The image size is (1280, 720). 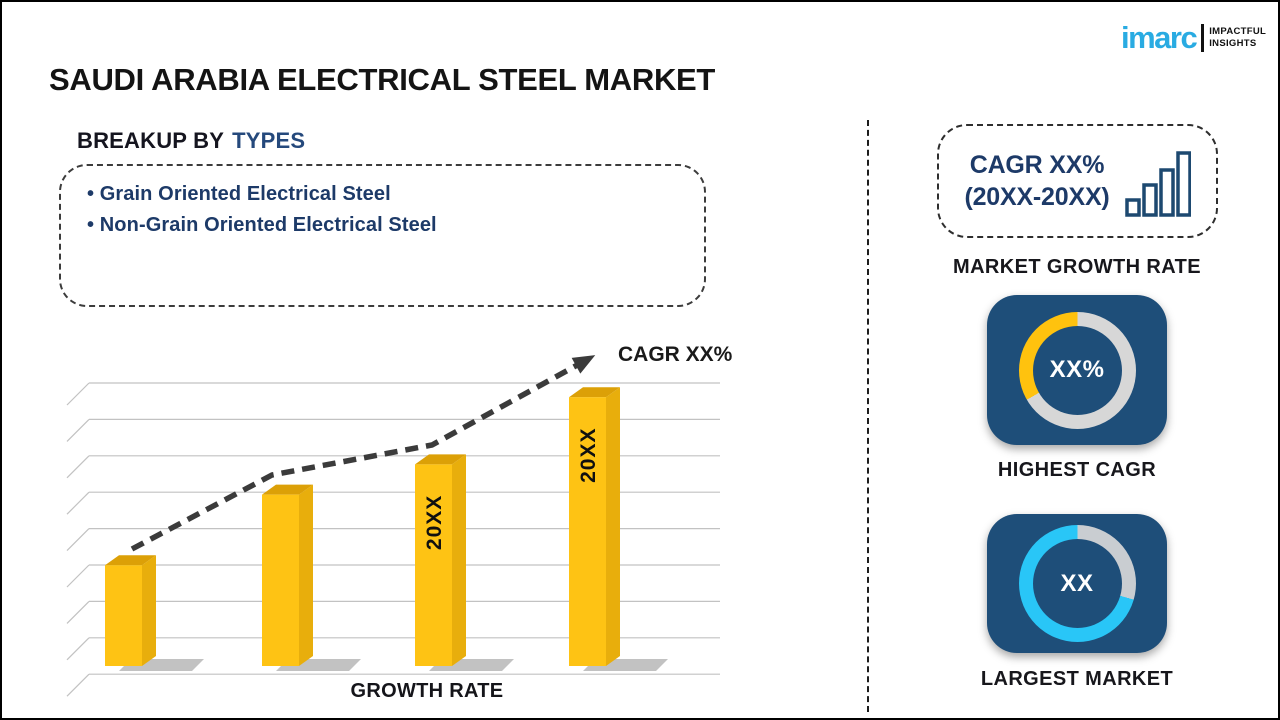 I want to click on chart-x-axis-label: GROWTH RATE, so click(x=427, y=691).